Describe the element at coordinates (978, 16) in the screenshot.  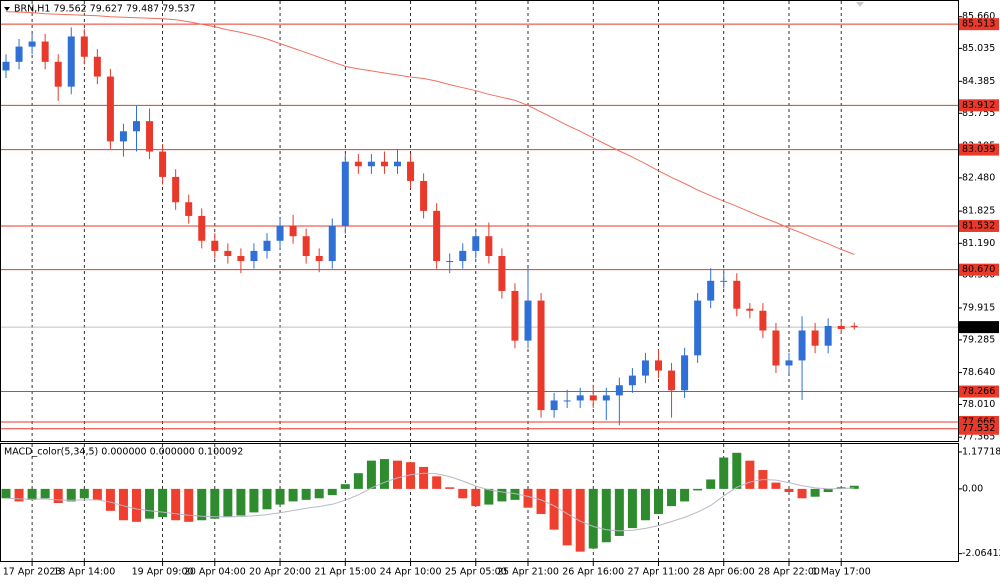
I see `y-tick-label: 85.660` at that location.